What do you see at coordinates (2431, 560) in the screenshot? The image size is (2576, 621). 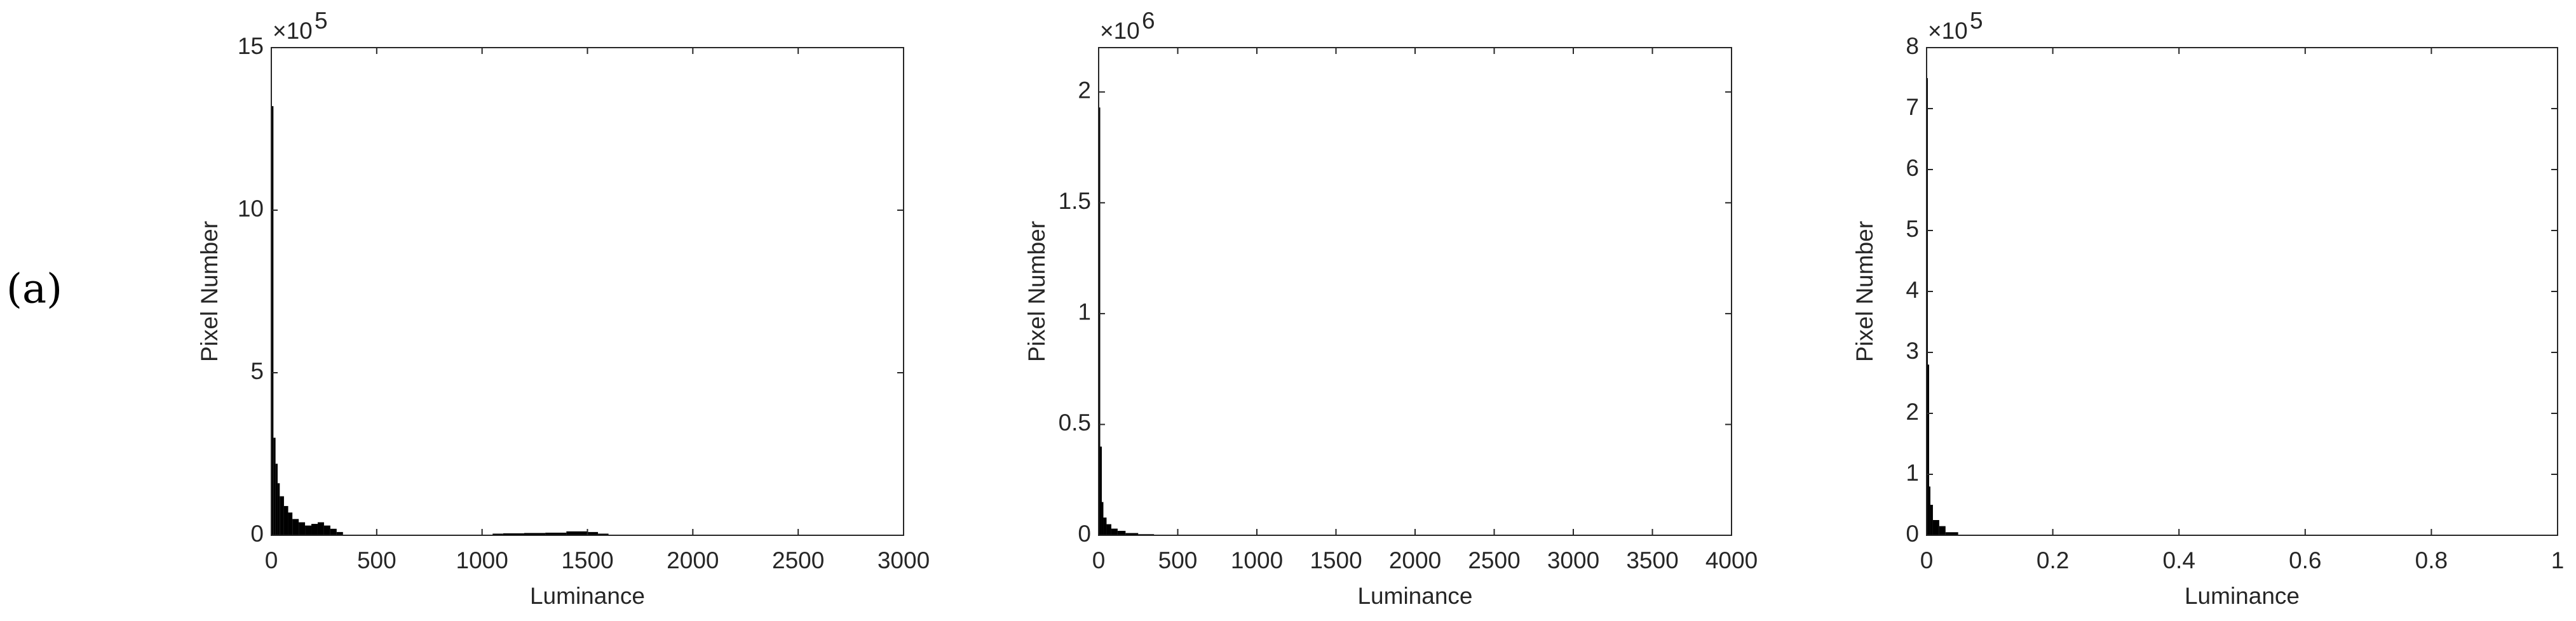 I see `x-tick-label: 0.8` at bounding box center [2431, 560].